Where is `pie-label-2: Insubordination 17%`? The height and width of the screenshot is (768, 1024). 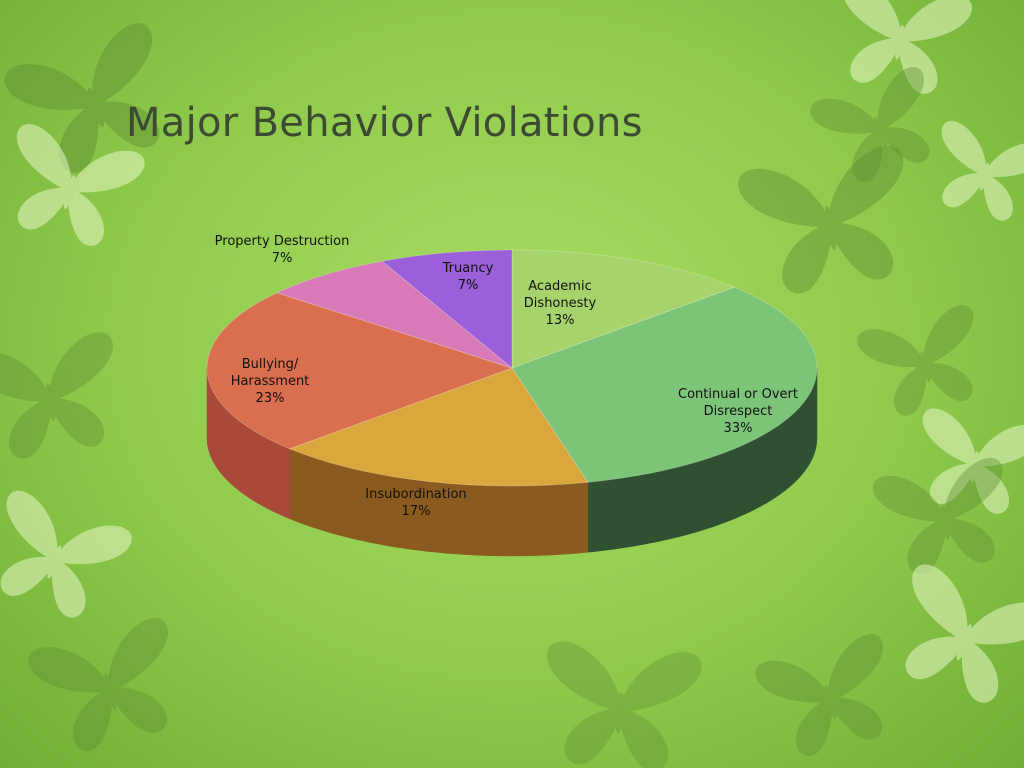 pie-label-2: Insubordination 17% is located at coordinates (415, 503).